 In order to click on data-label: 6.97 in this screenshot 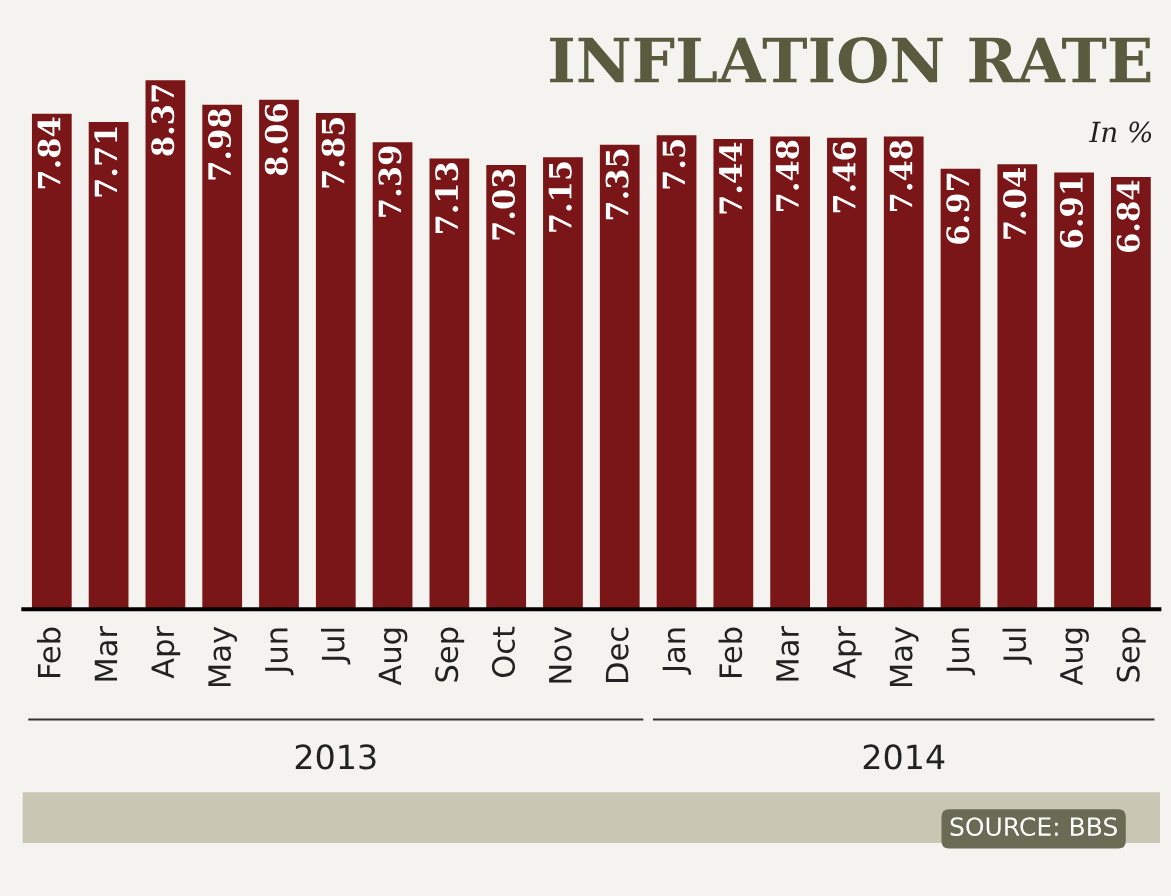, I will do `click(958, 208)`.